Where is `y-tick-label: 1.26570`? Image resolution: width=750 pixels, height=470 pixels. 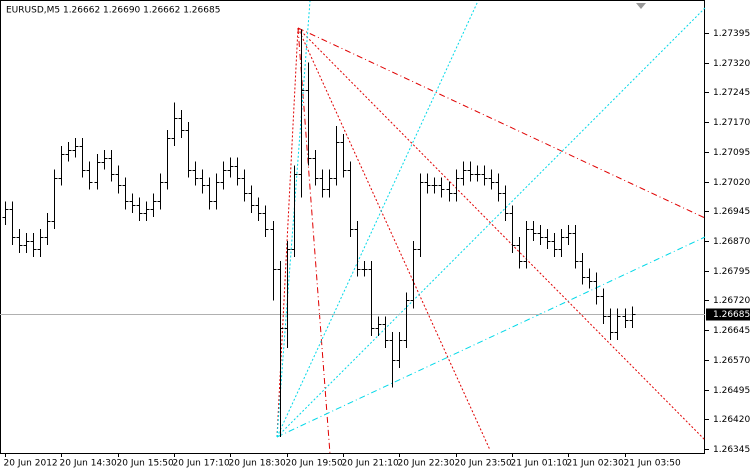
y-tick-label: 1.26570 is located at coordinates (731, 361).